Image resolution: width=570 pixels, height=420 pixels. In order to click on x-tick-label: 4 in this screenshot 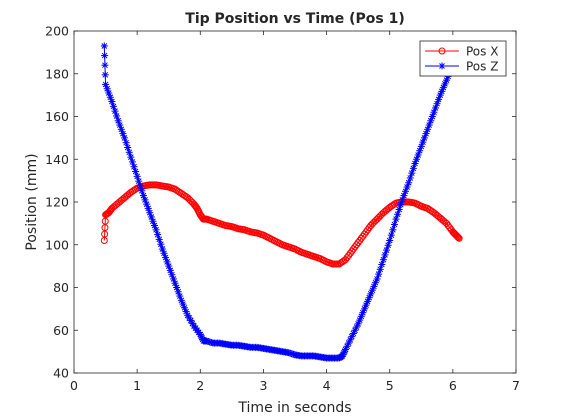, I will do `click(327, 385)`.